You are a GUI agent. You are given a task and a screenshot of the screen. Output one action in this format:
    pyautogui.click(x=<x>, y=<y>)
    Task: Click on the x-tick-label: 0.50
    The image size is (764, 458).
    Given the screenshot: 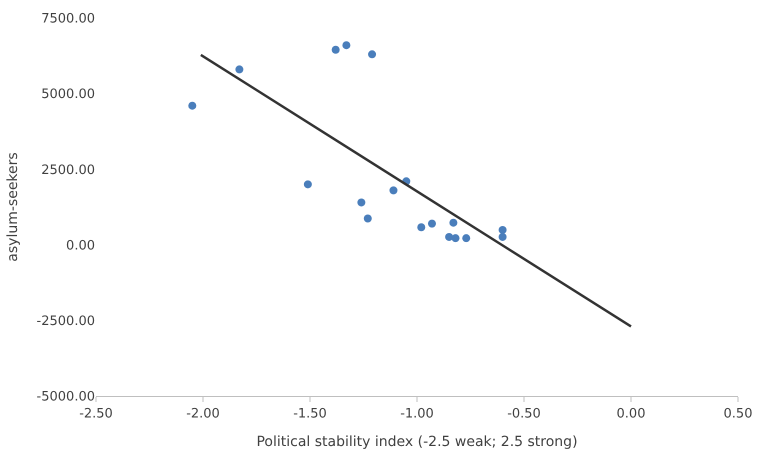 What is the action you would take?
    pyautogui.click(x=738, y=414)
    